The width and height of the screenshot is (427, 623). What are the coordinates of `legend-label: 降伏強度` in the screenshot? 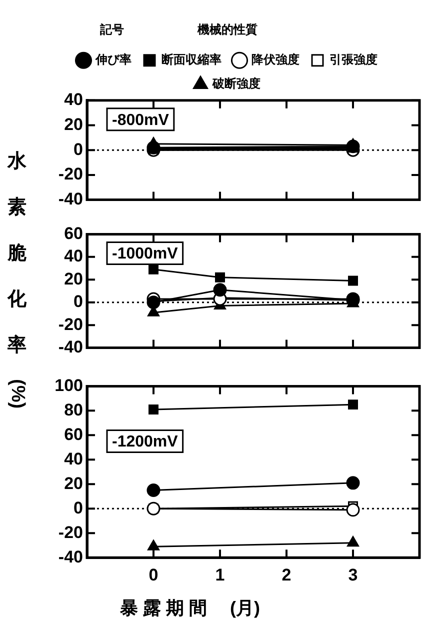 It's located at (276, 59).